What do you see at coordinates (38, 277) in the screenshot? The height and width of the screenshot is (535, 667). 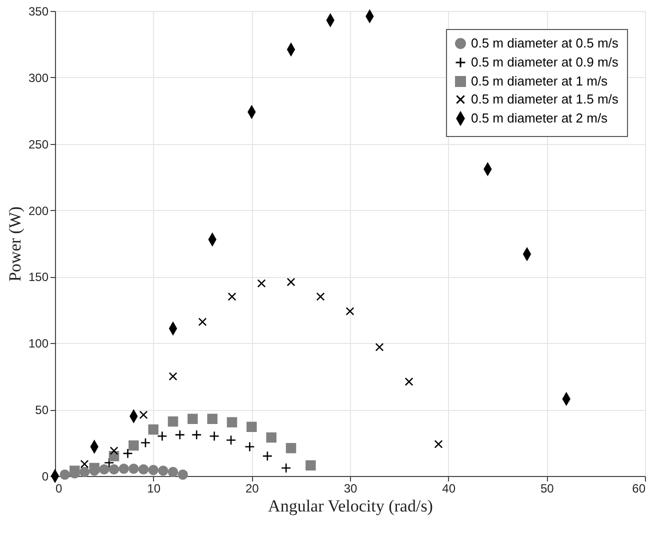 I see `y-tick-label: 150` at bounding box center [38, 277].